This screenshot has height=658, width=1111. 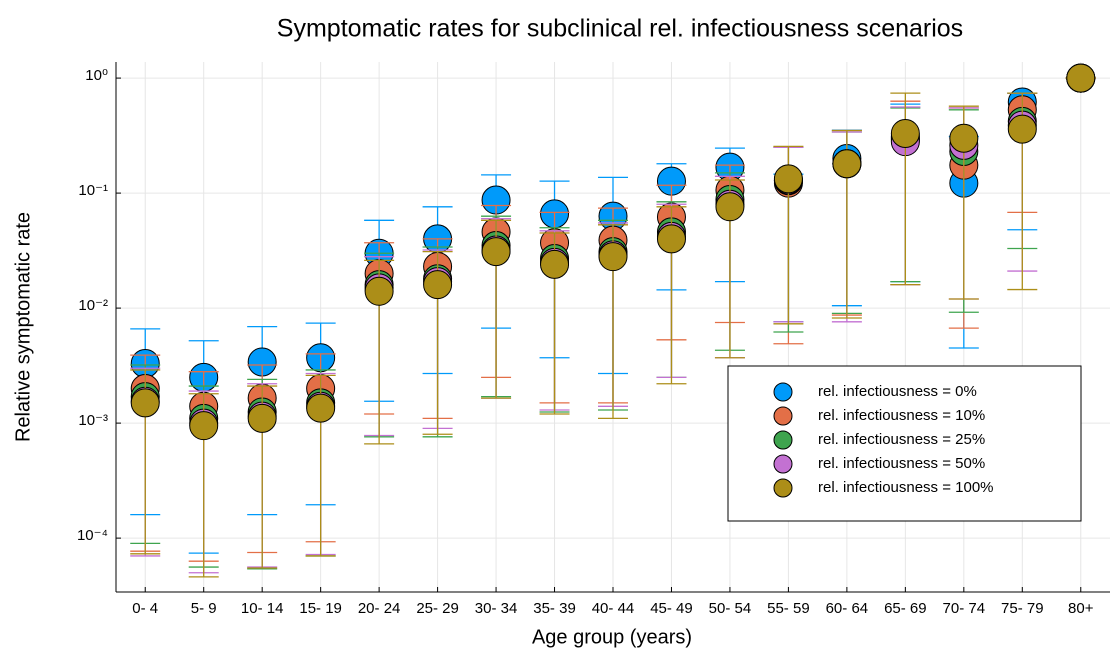 I want to click on x-tick-label: 80+, so click(x=1081, y=608).